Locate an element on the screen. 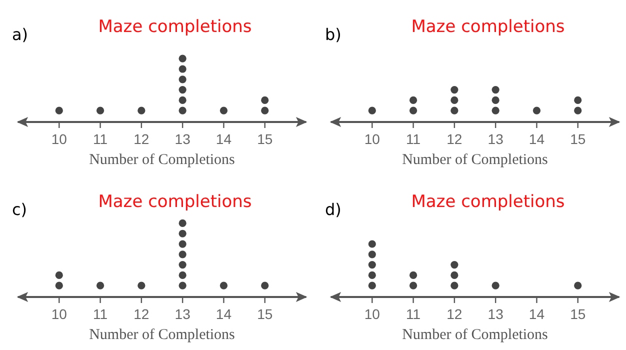 The width and height of the screenshot is (626, 350). text: d) is located at coordinates (333, 209).